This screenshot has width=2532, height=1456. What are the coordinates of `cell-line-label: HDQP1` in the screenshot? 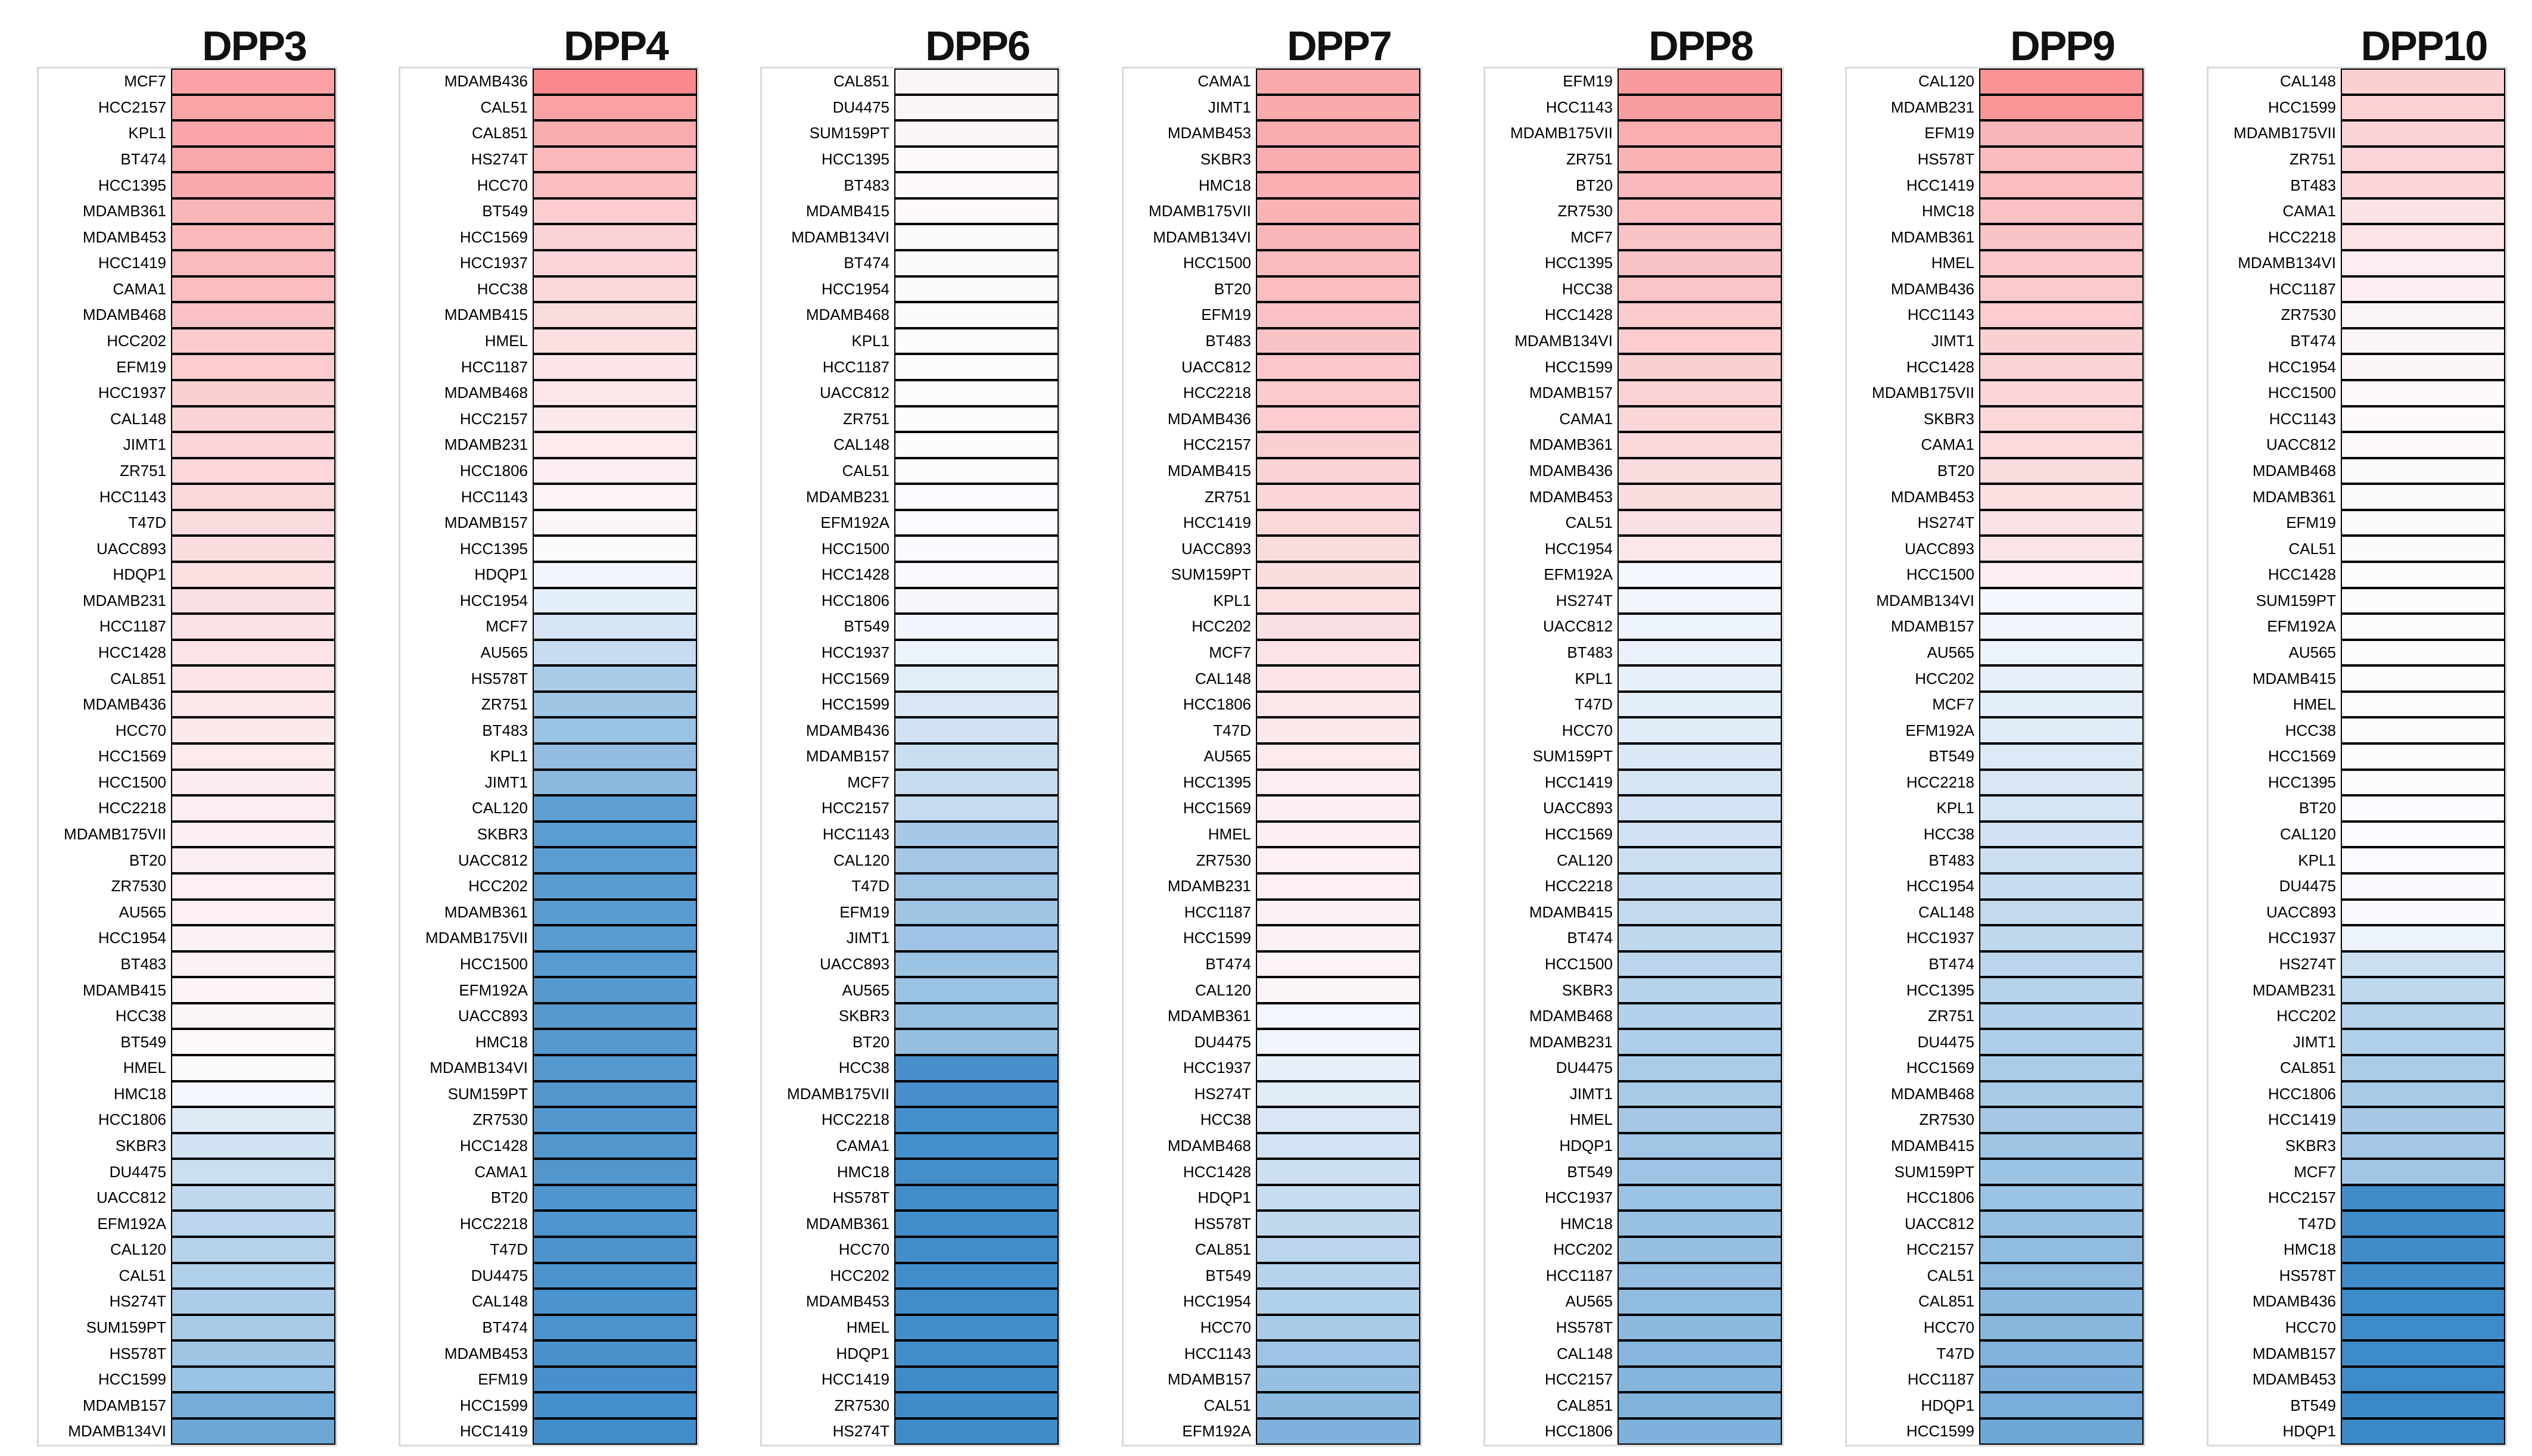 It's located at (1586, 1145).